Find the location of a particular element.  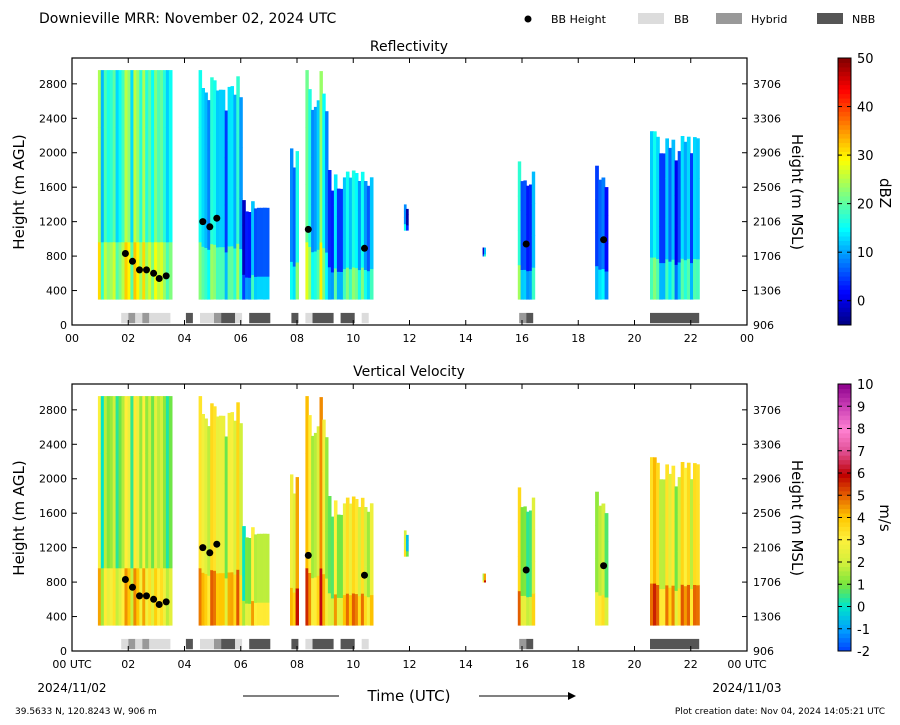

reflectivity-ytick-label: 1600 is located at coordinates (53, 187).